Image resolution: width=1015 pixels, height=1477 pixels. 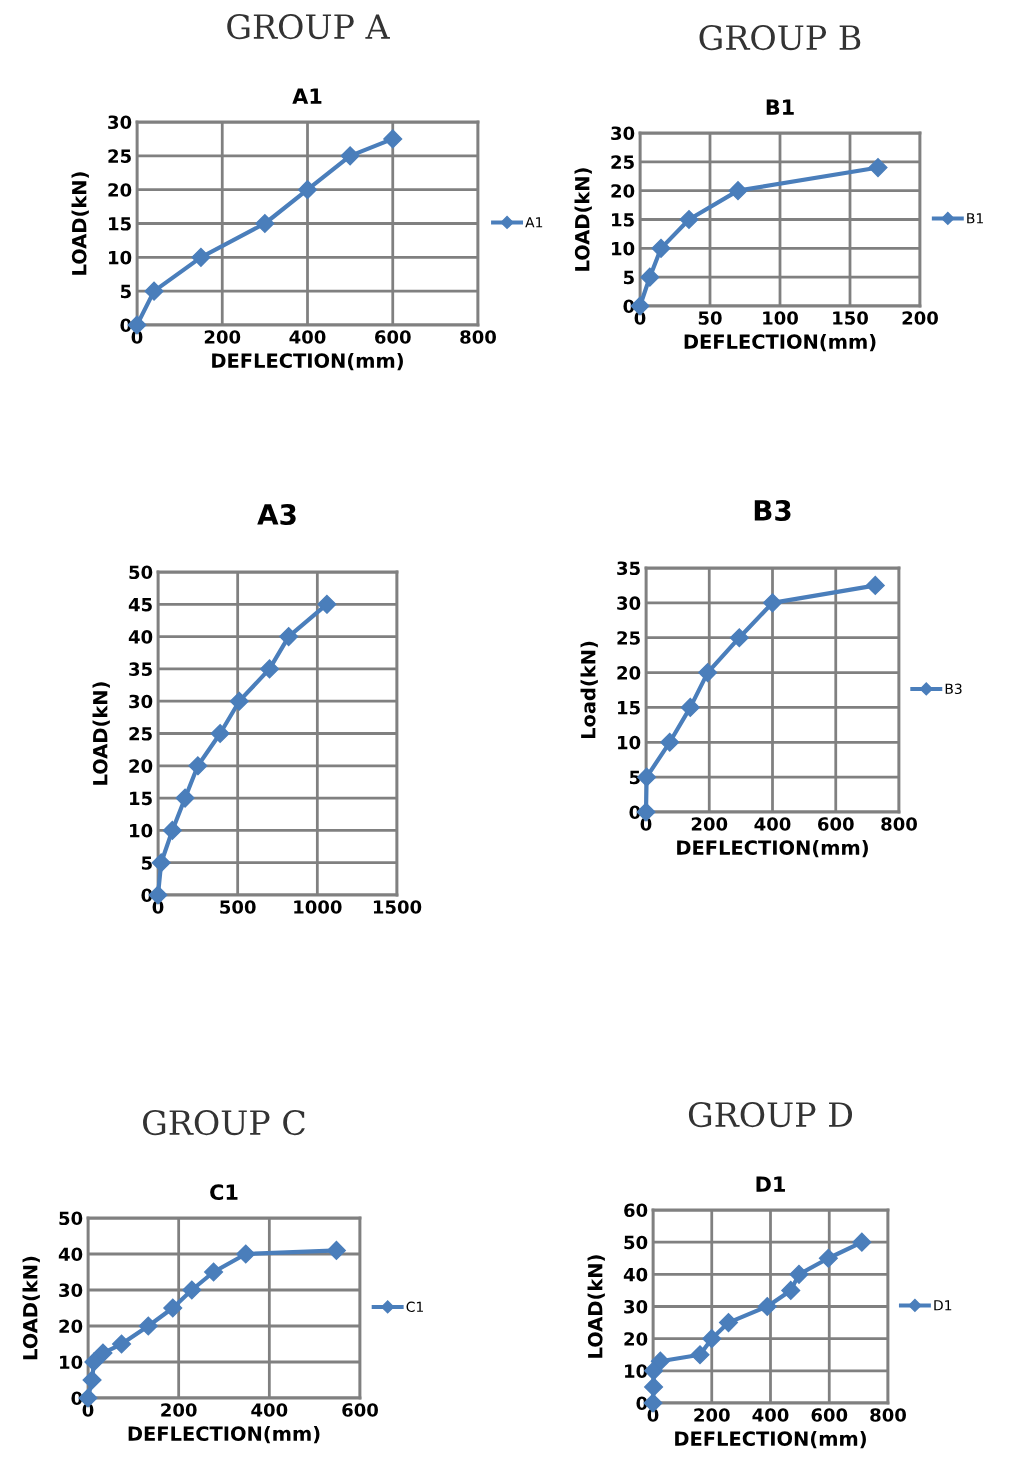 What do you see at coordinates (636, 1210) in the screenshot?
I see `y-tick-label: 60` at bounding box center [636, 1210].